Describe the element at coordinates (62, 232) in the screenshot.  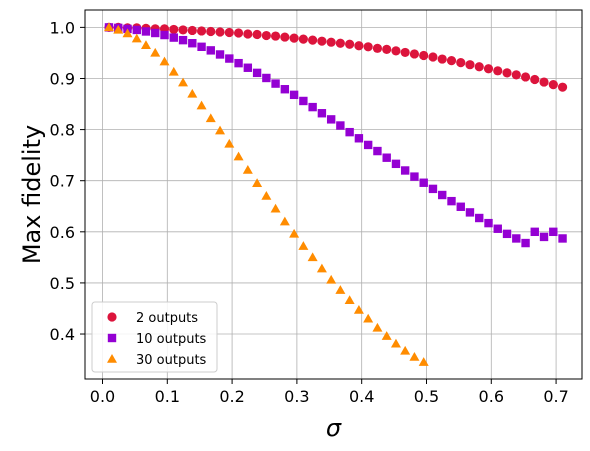
I see `y-tick-label: 0.6` at that location.